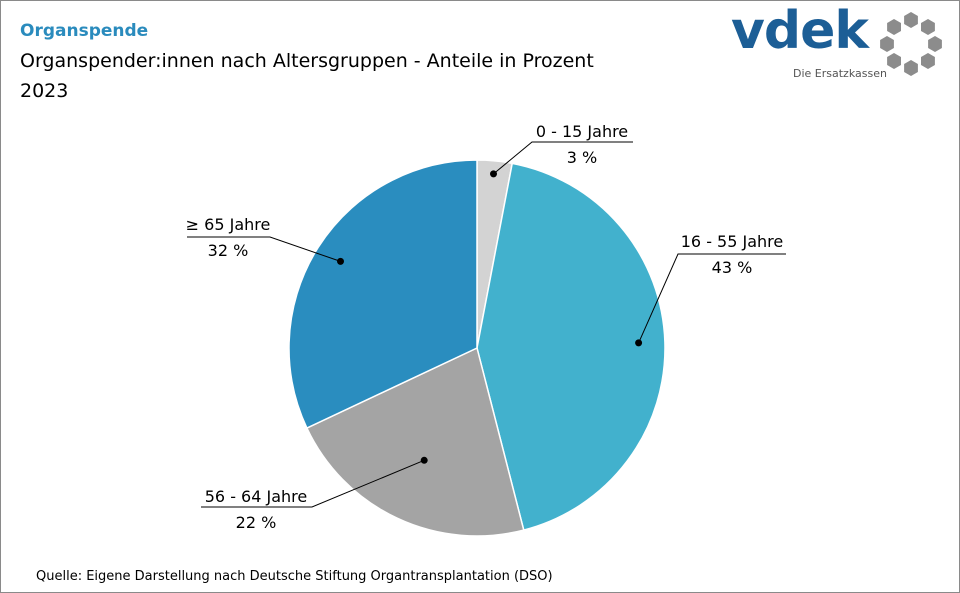  I want to click on value-label: 3 %, so click(582, 157).